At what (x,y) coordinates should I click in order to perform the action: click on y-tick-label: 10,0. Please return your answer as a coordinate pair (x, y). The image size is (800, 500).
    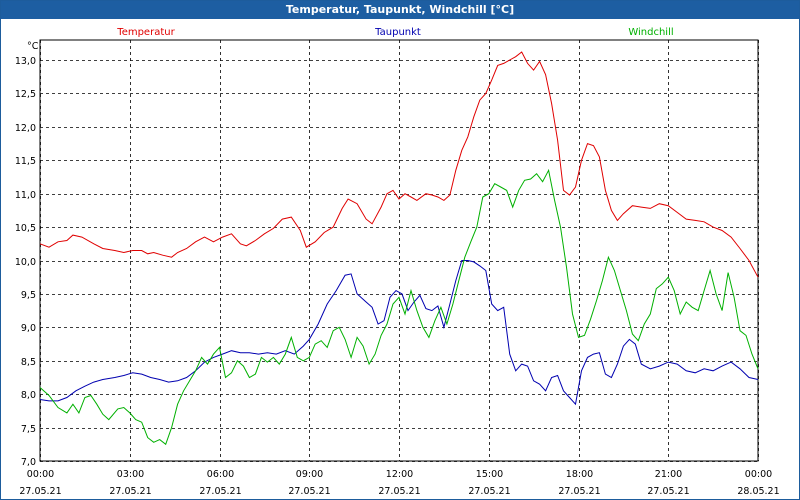
    Looking at the image, I should click on (25, 262).